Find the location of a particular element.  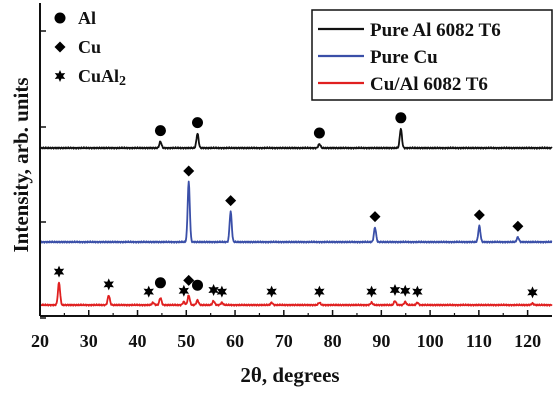

x-tick-label-70: 70 is located at coordinates (284, 341).